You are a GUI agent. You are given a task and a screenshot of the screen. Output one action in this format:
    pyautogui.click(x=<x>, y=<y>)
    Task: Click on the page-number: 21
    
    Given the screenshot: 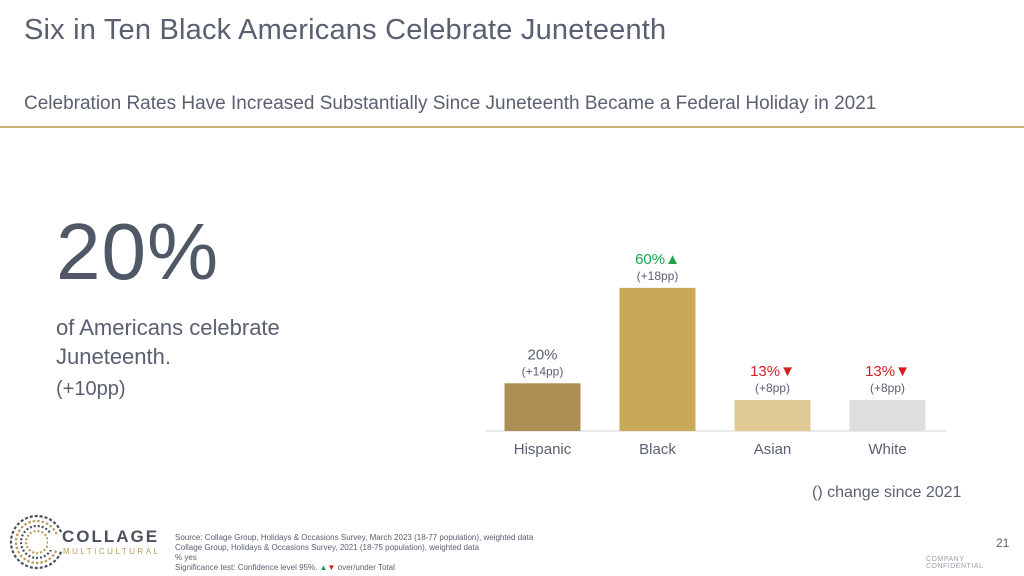 What is the action you would take?
    pyautogui.click(x=1003, y=543)
    